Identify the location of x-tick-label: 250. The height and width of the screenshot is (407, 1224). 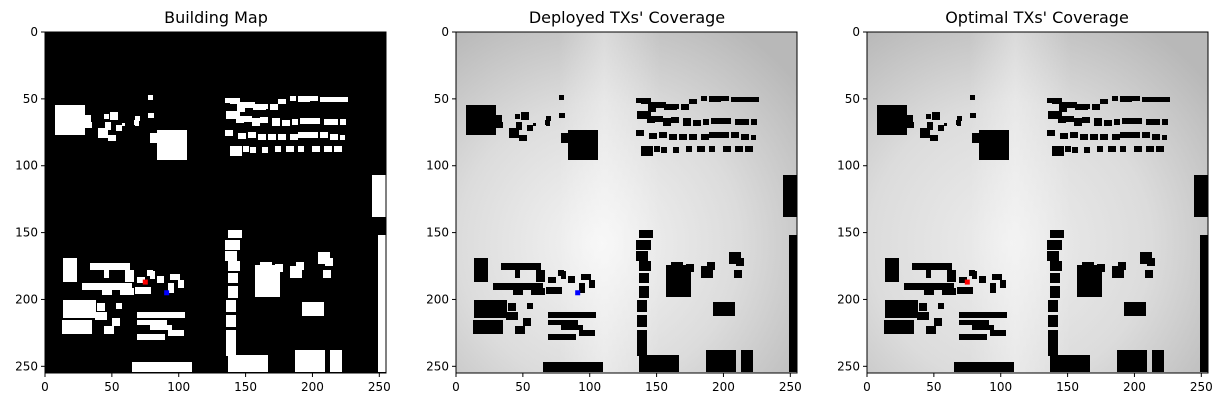
(379, 387).